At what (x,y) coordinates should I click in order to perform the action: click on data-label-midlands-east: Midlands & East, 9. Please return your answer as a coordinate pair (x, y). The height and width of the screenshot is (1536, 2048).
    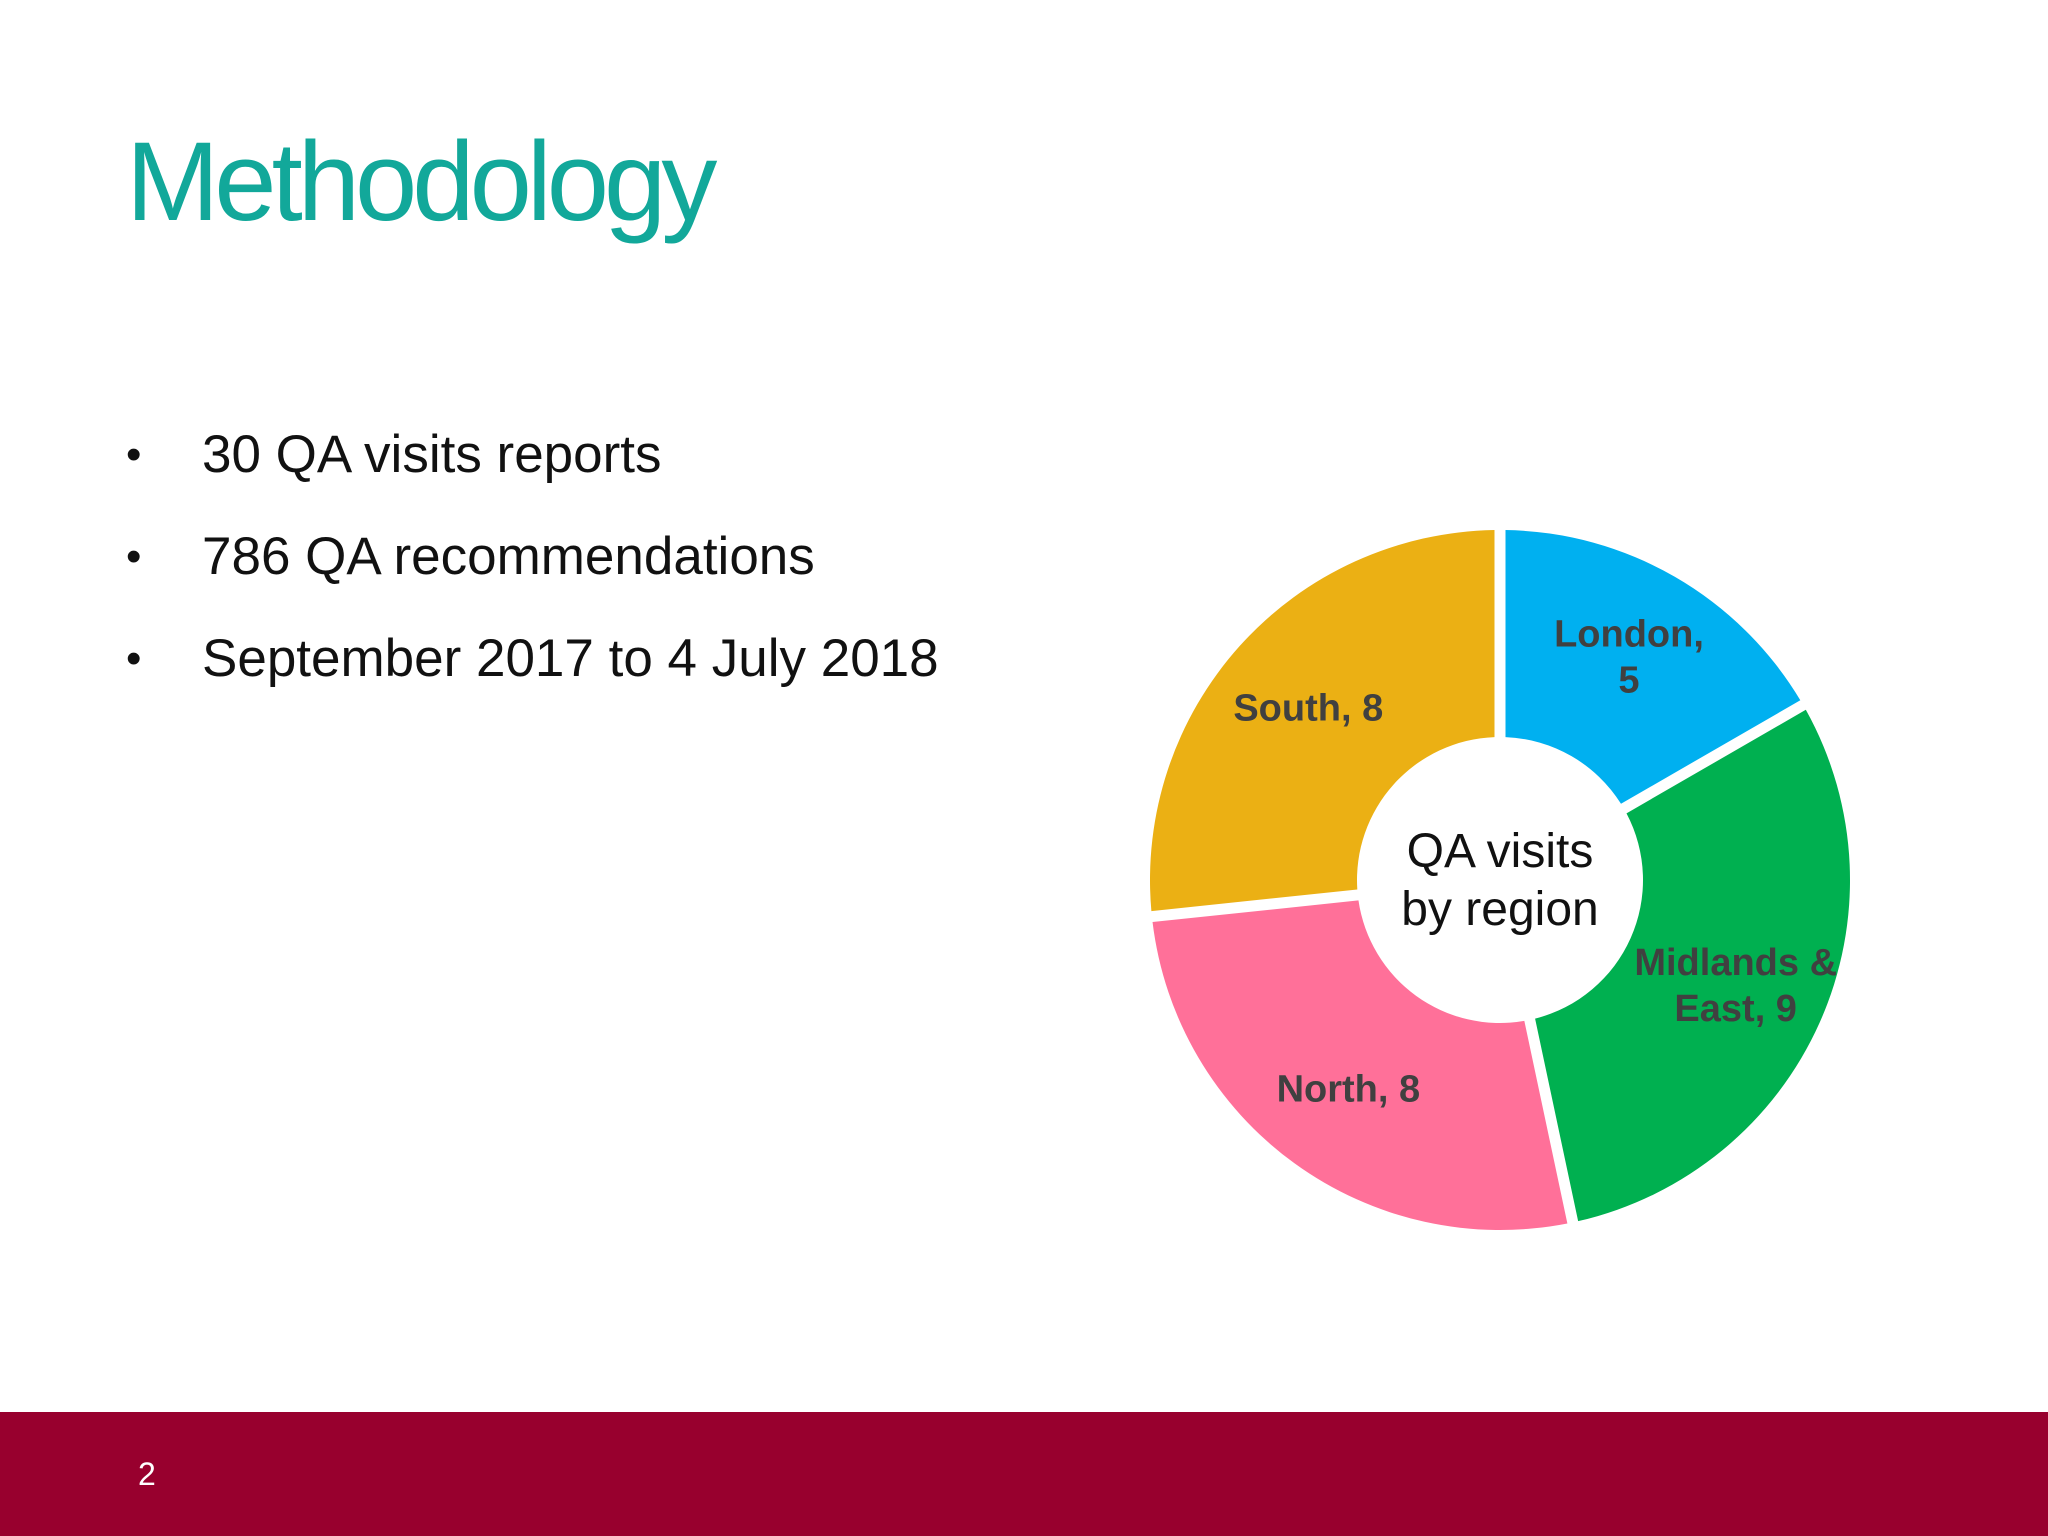
    Looking at the image, I should click on (1735, 986).